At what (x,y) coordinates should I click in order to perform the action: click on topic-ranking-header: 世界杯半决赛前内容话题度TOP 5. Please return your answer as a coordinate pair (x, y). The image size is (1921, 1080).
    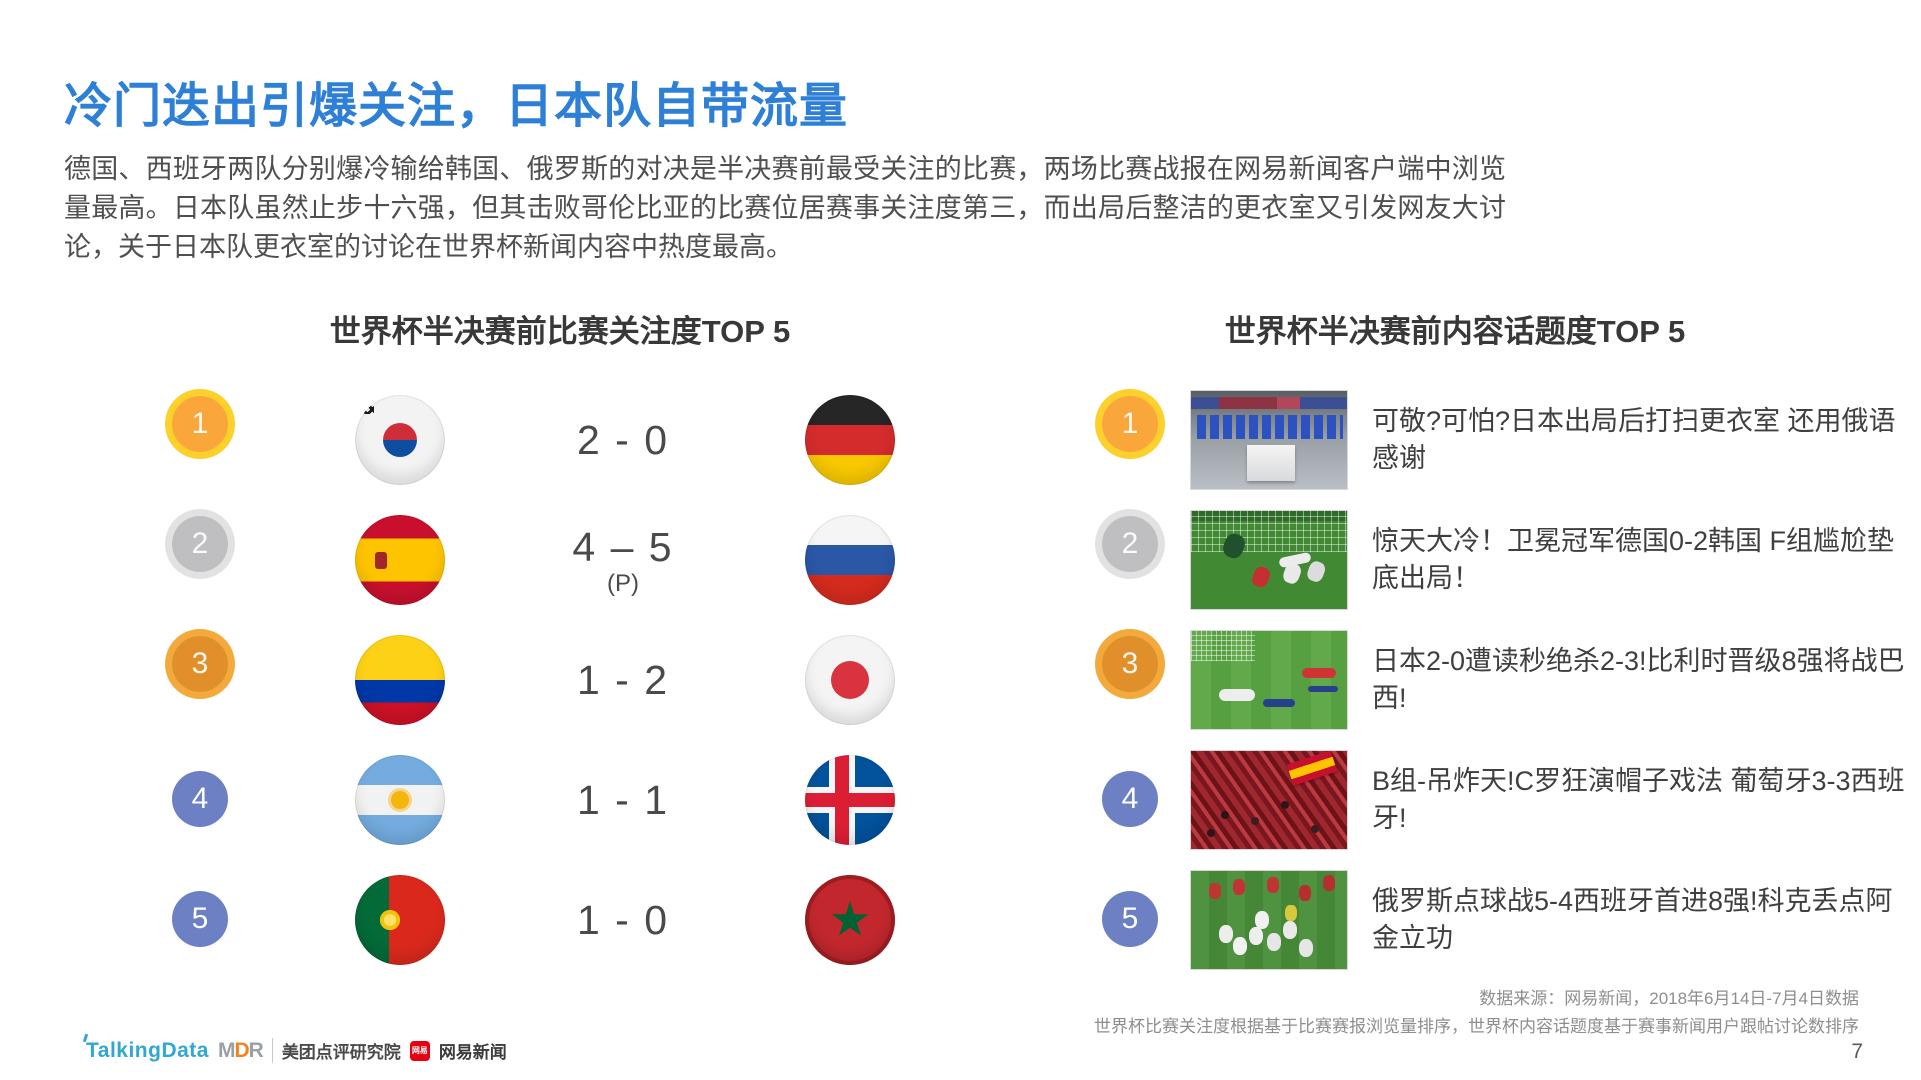
    Looking at the image, I should click on (1455, 331).